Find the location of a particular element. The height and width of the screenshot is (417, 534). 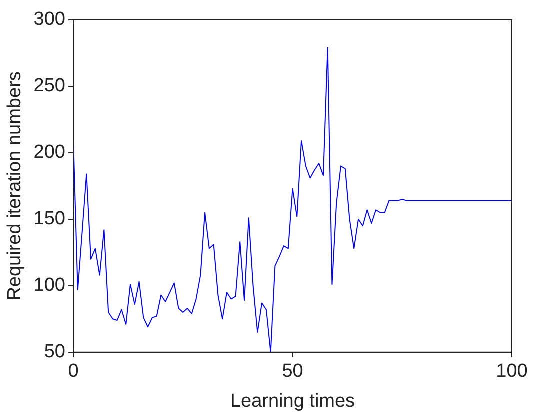

x-axis-title: Learning times is located at coordinates (293, 401).